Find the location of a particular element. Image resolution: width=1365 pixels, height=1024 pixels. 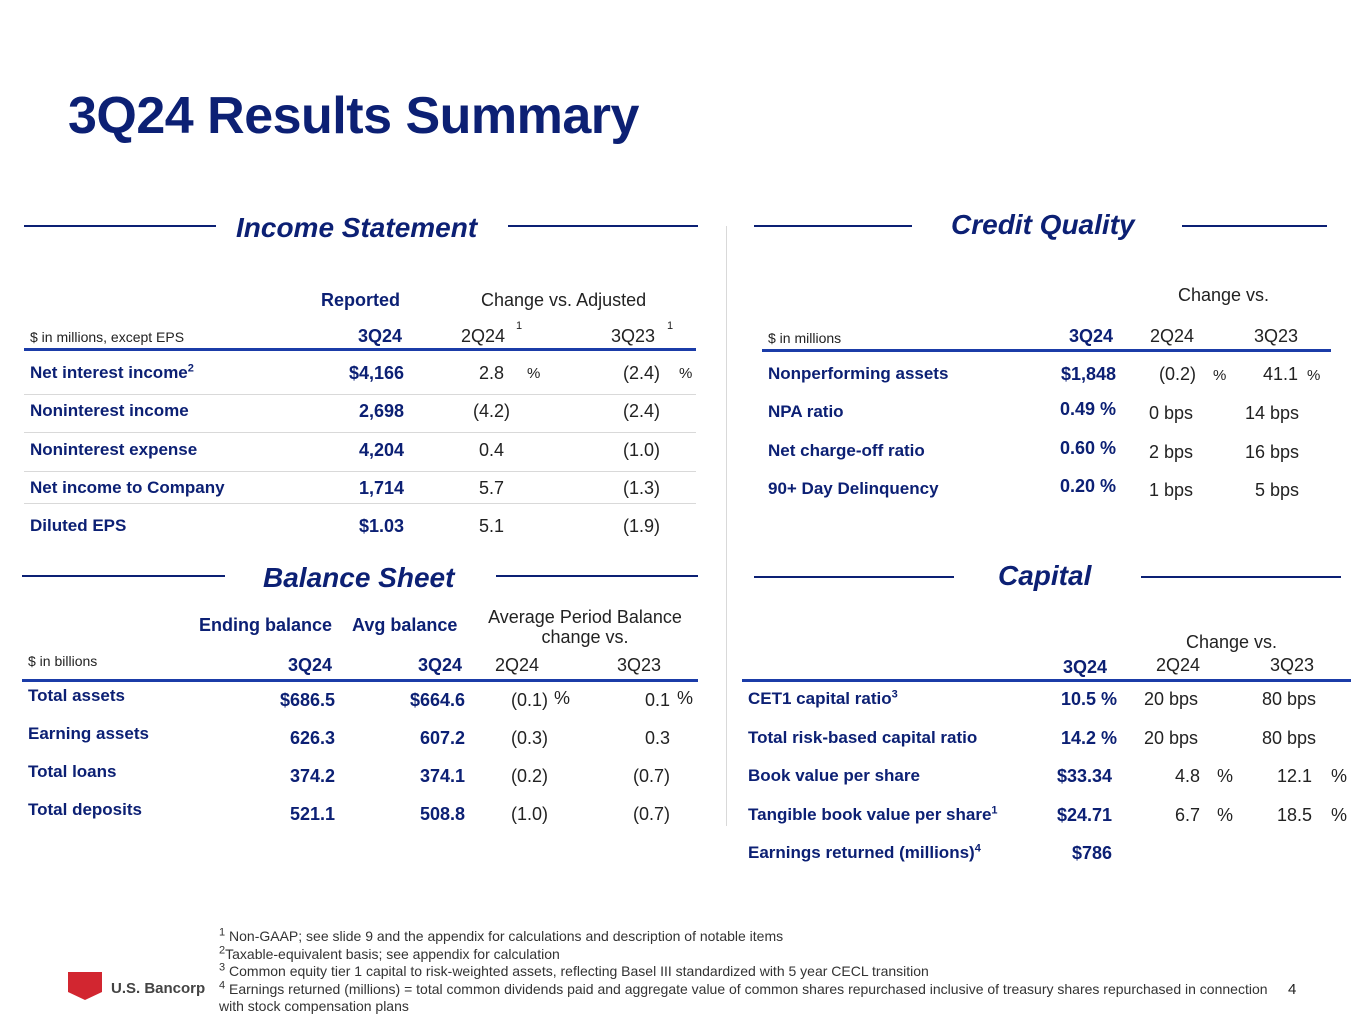

avg-balance-header: Avg balance is located at coordinates (405, 625).